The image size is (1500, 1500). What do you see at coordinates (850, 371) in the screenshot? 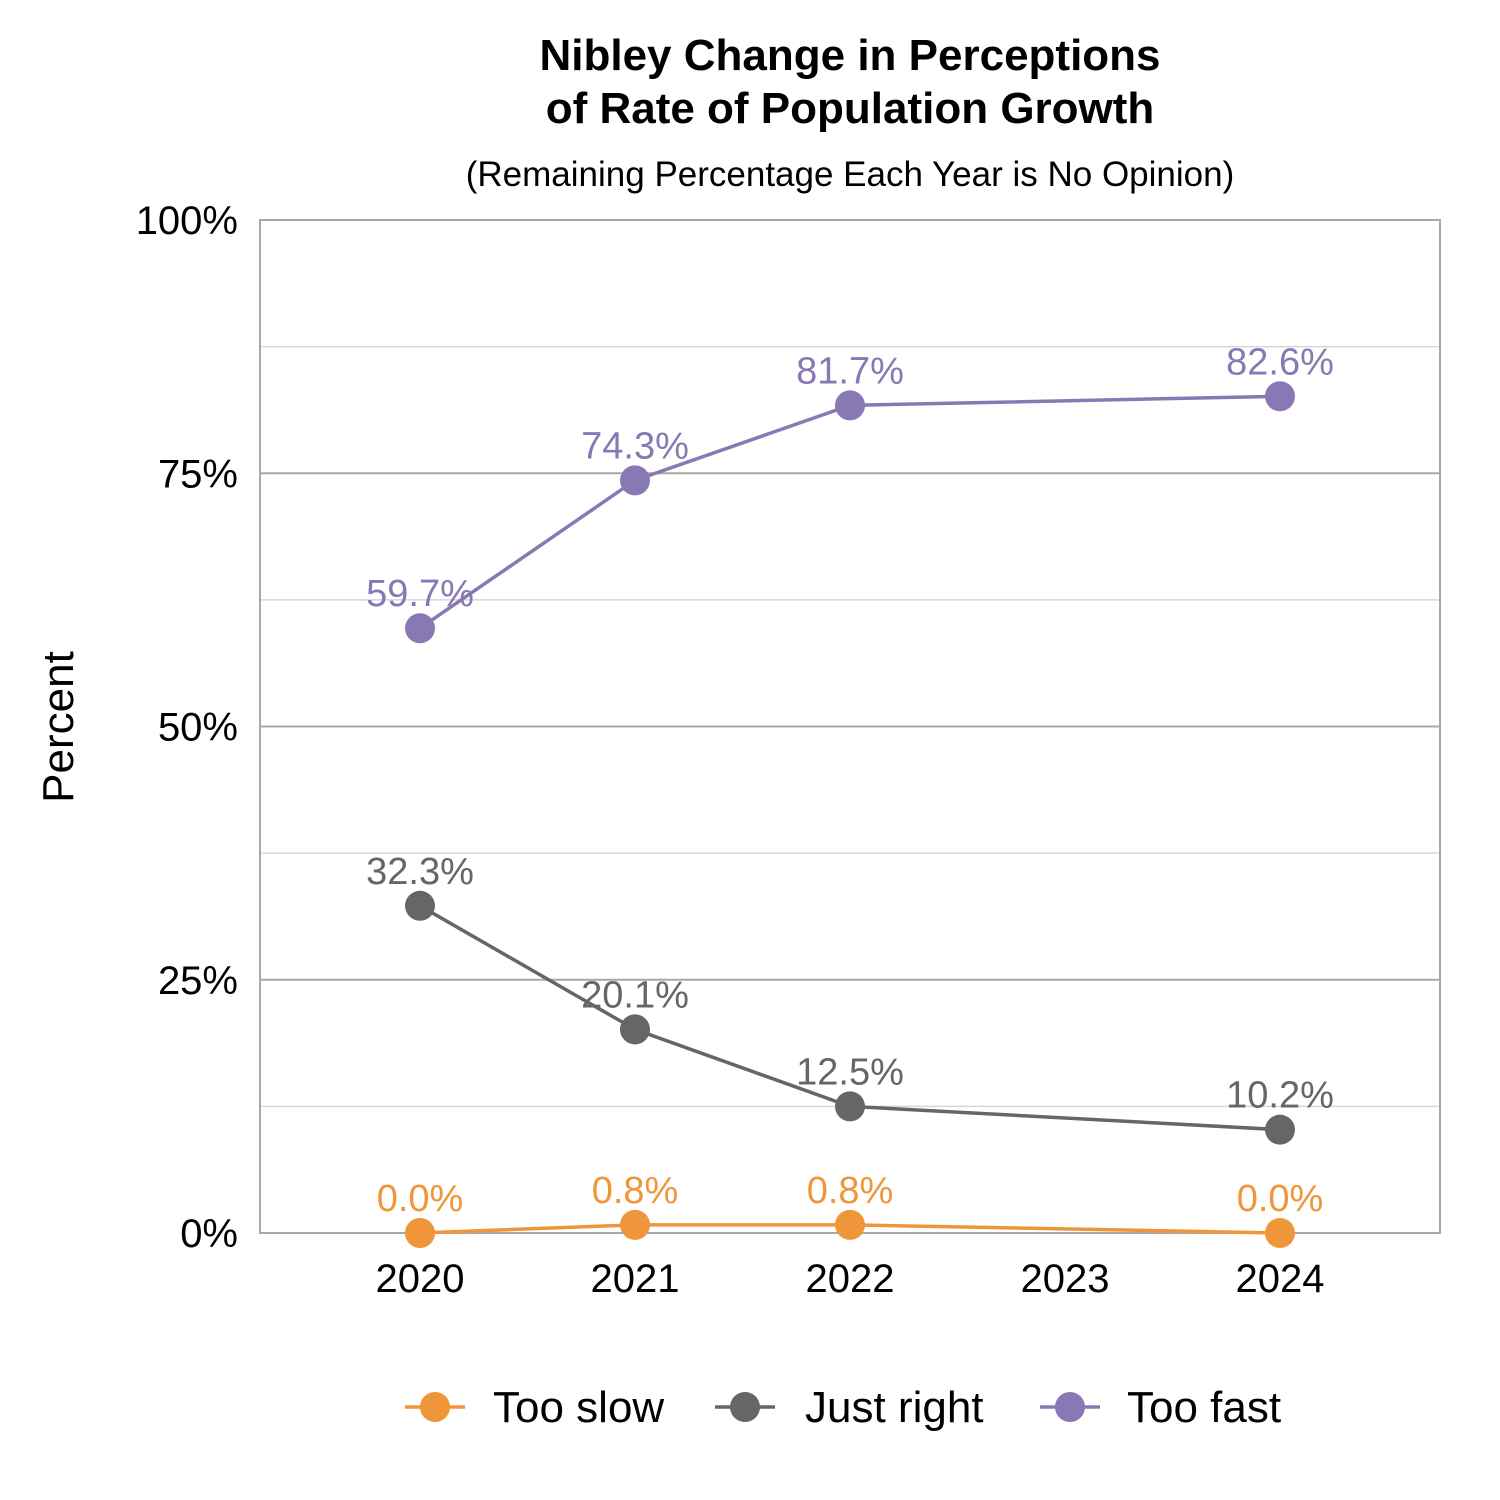
I see `data-label: 81.7%` at bounding box center [850, 371].